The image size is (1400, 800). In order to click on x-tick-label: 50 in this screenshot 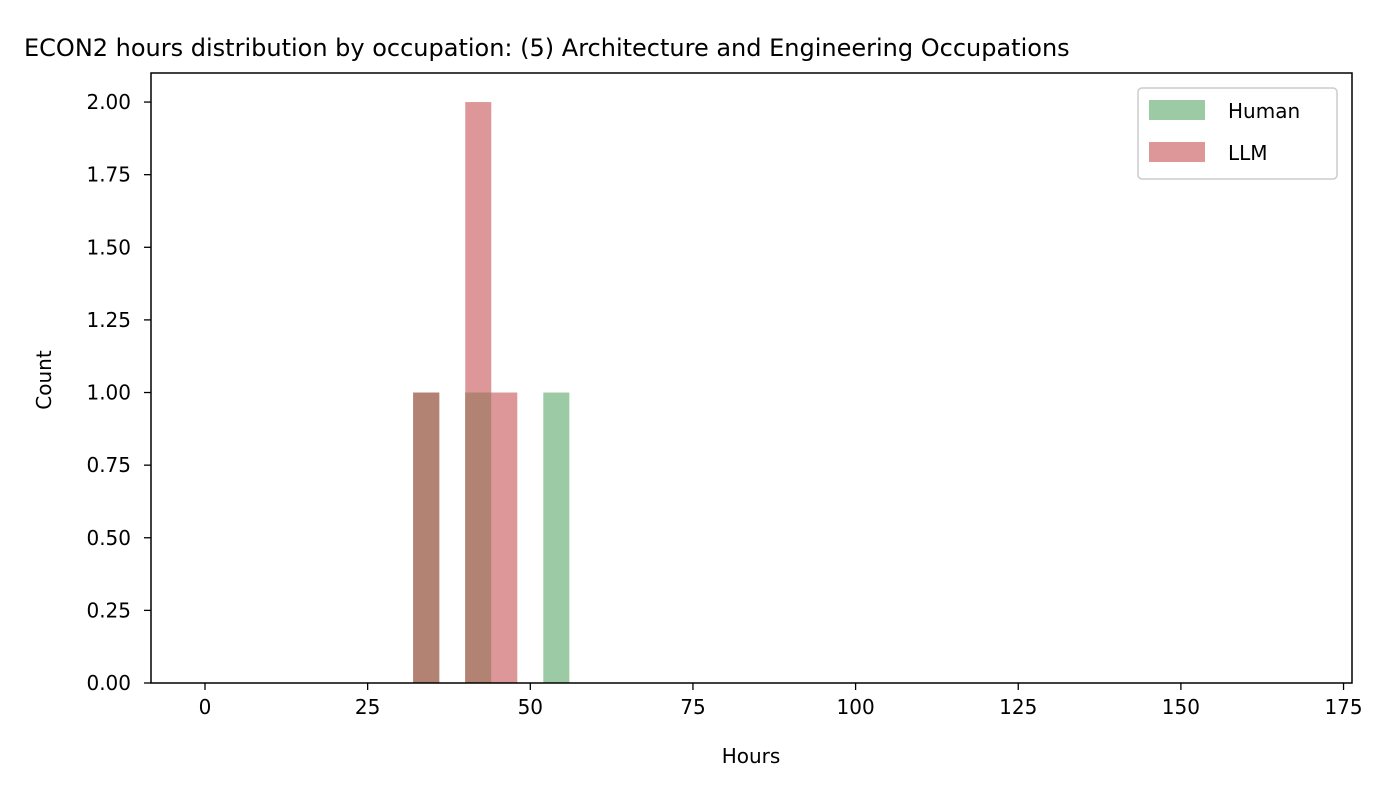, I will do `click(530, 707)`.